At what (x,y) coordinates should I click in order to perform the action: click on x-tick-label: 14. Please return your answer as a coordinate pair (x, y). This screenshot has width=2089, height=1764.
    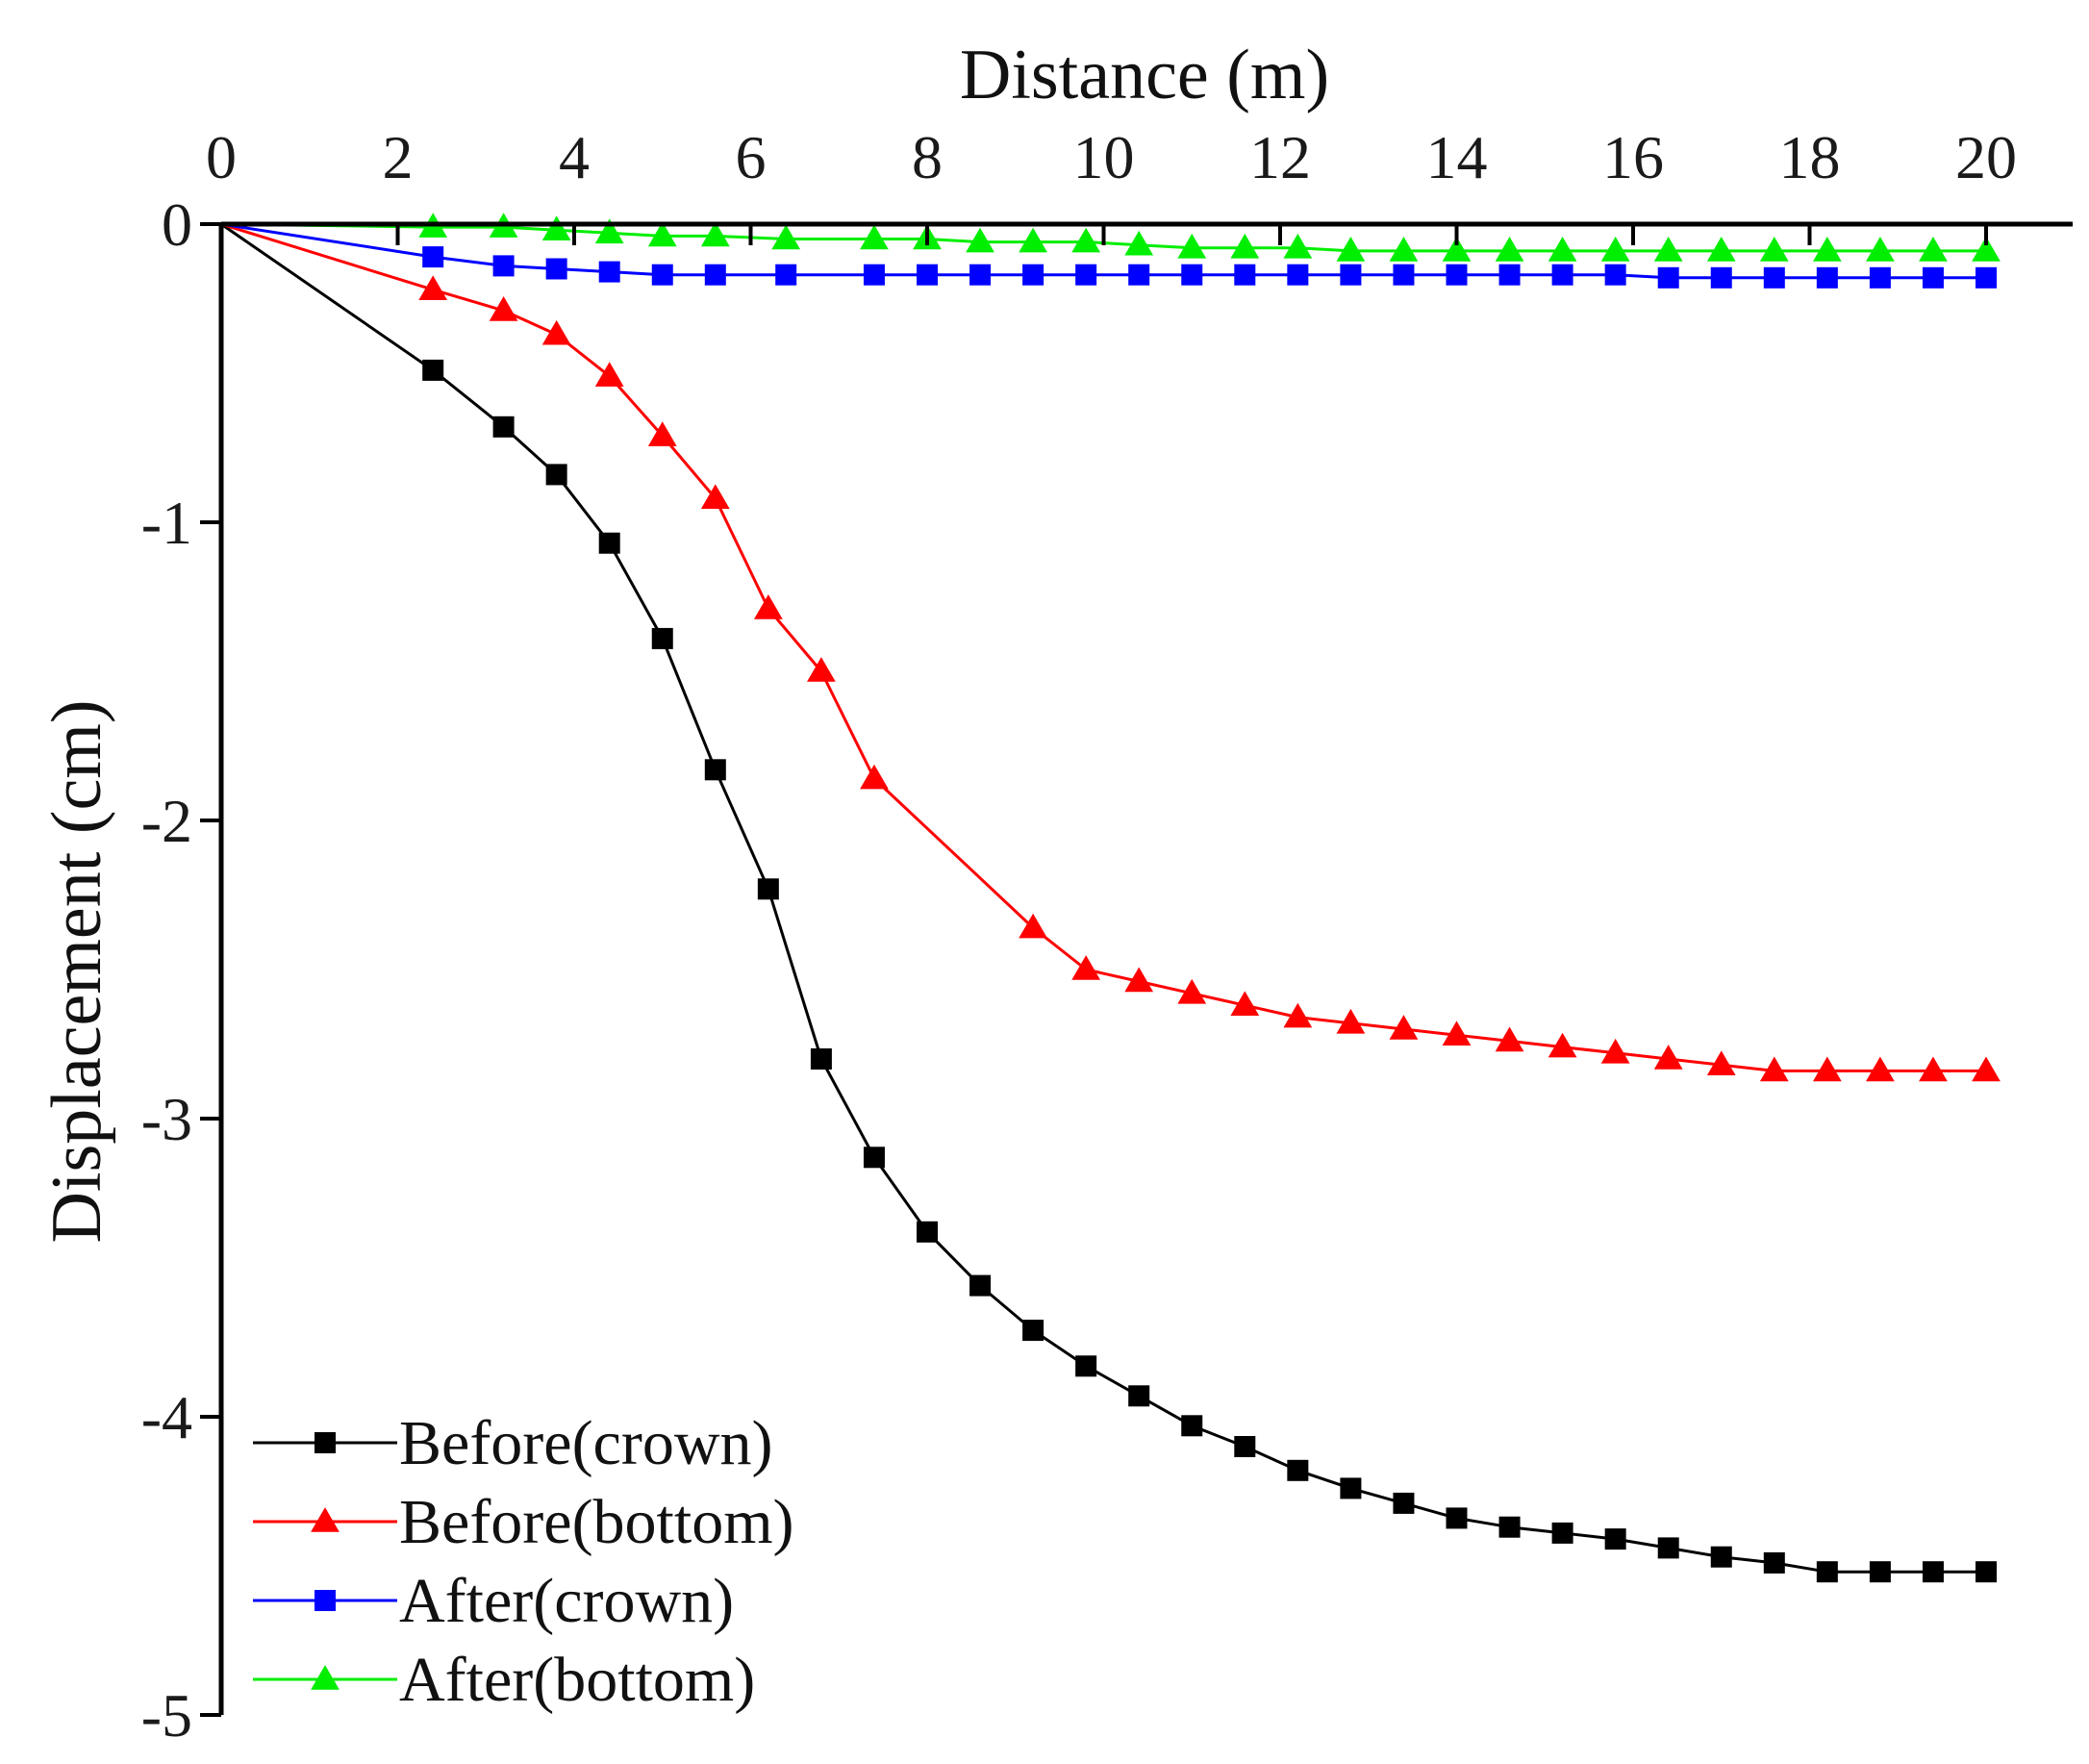
    Looking at the image, I should click on (1457, 157).